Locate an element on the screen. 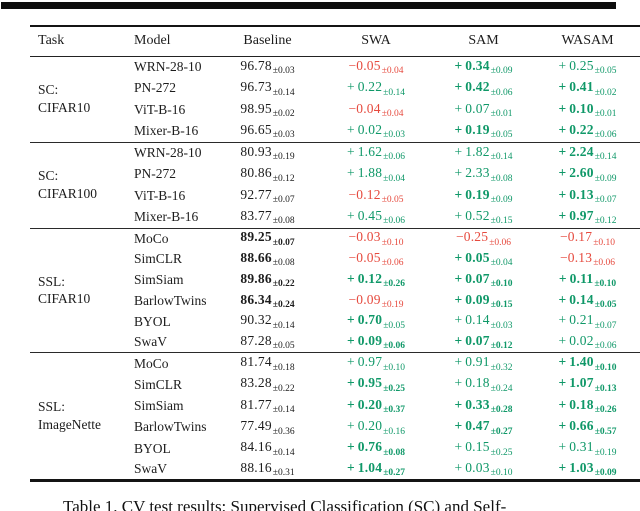 The width and height of the screenshot is (640, 511). value-stddev-subscript: ±0.16 is located at coordinates (394, 431).